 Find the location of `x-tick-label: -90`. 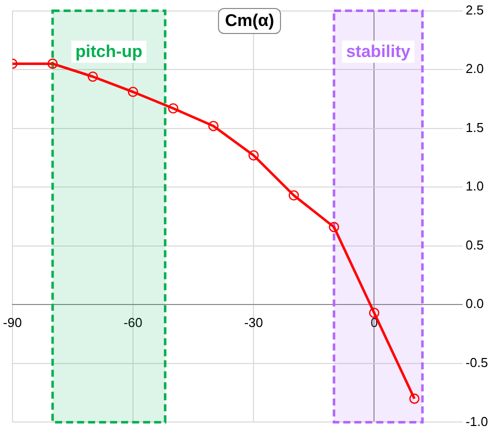

x-tick-label: -90 is located at coordinates (12, 322).